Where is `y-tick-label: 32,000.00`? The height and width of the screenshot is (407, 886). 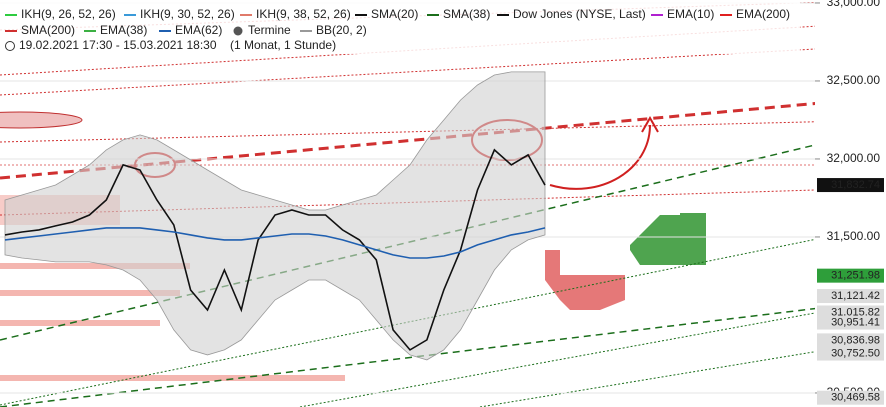 y-tick-label: 32,000.00 is located at coordinates (854, 158).